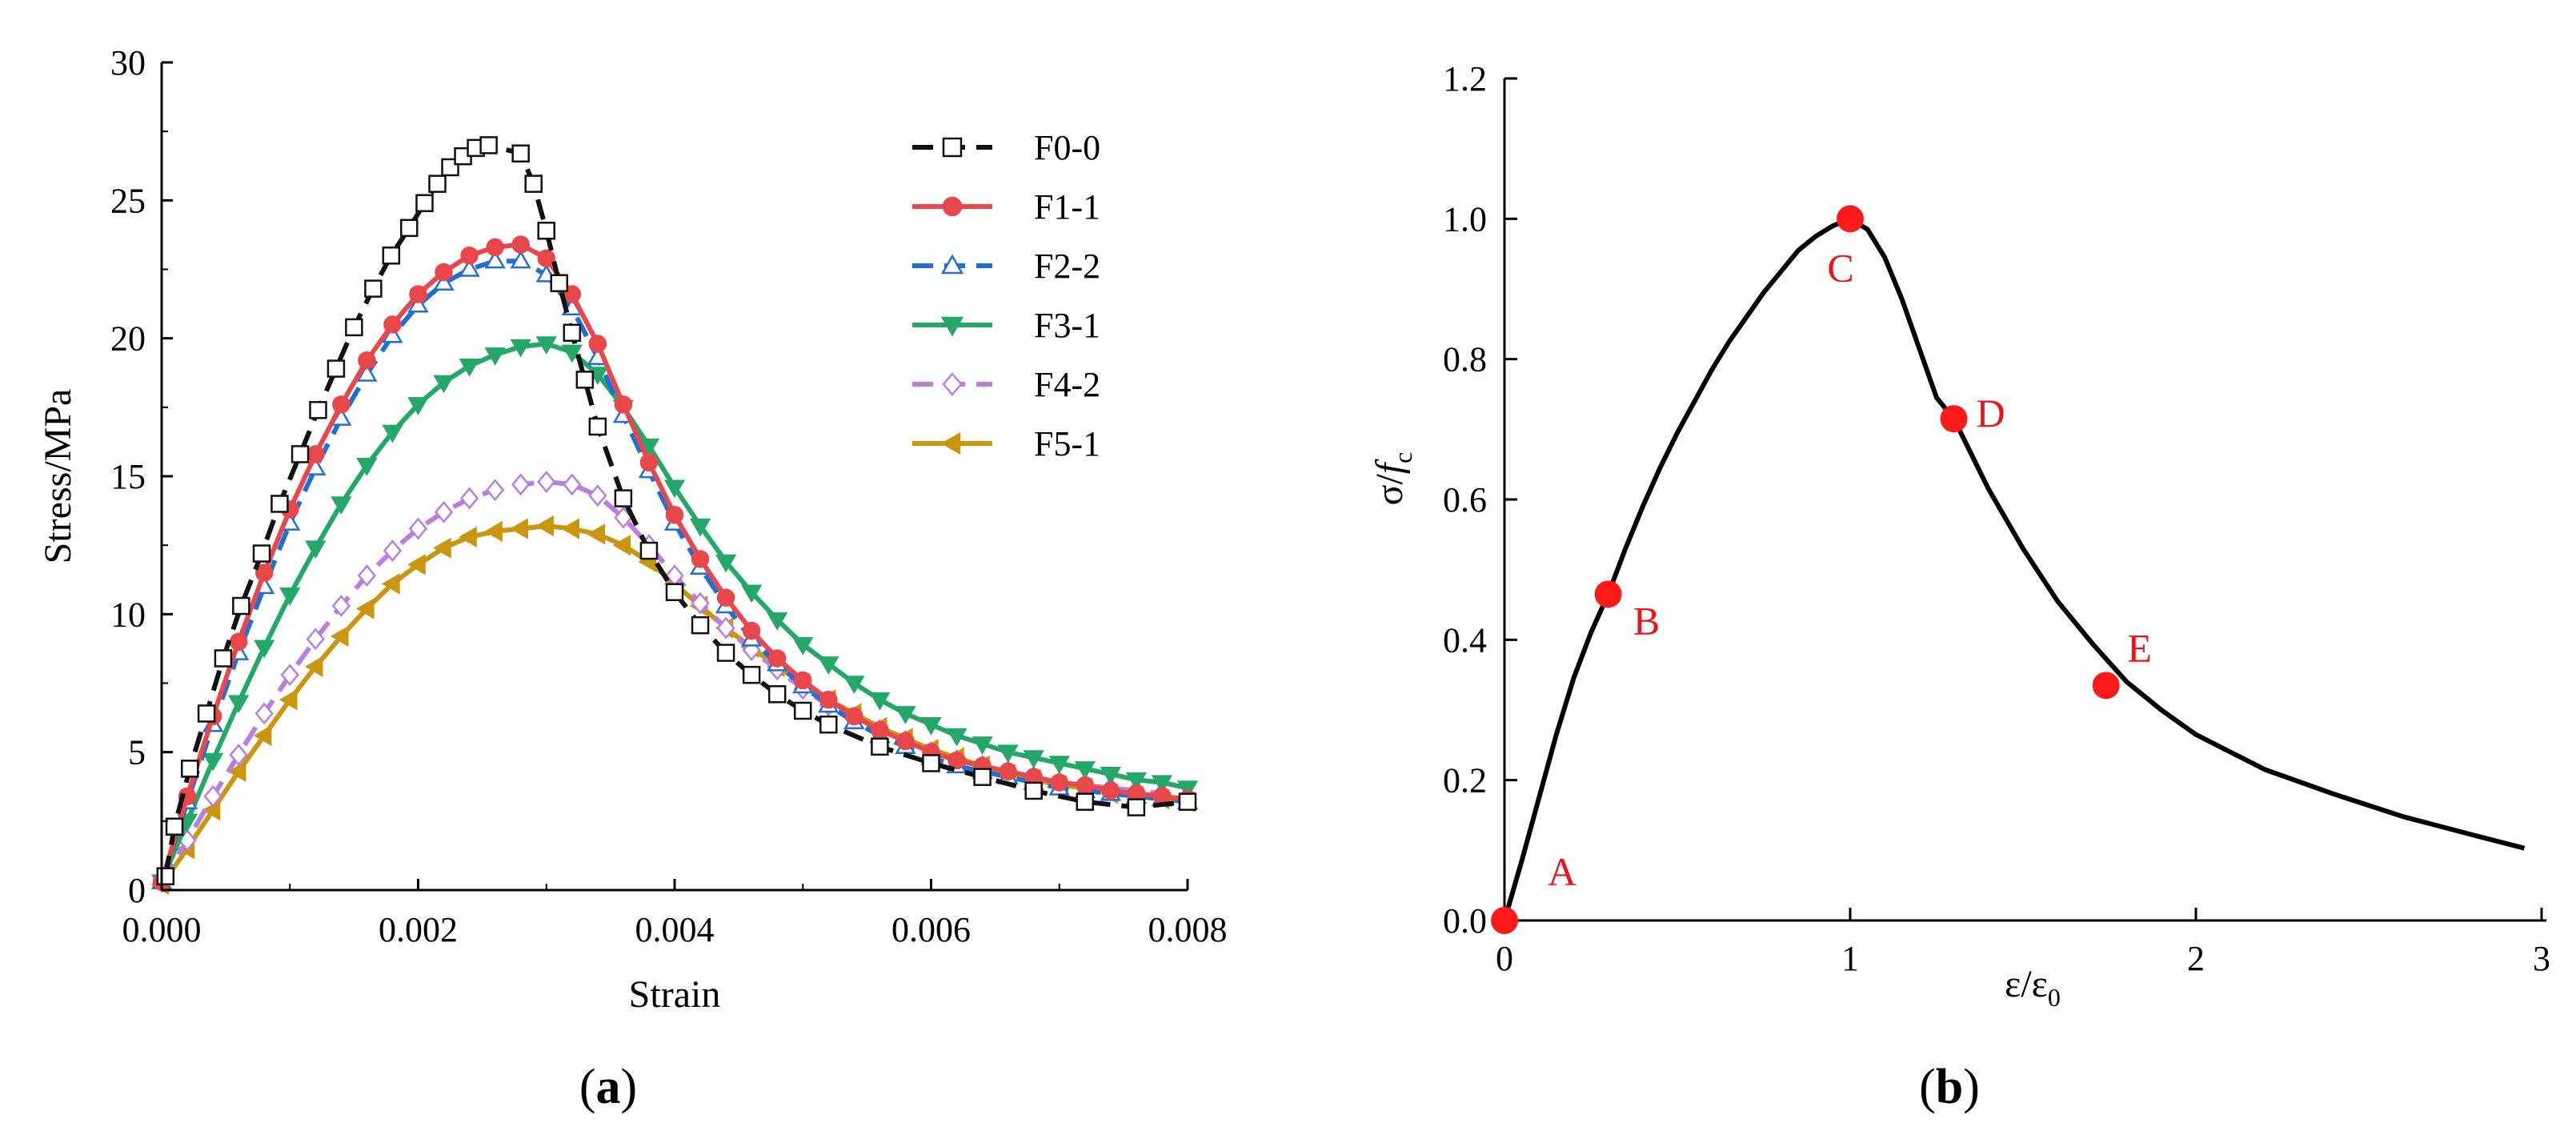 This screenshot has height=1127, width=2576. What do you see at coordinates (2196, 959) in the screenshot?
I see `chart-b-xtick-label: 2` at bounding box center [2196, 959].